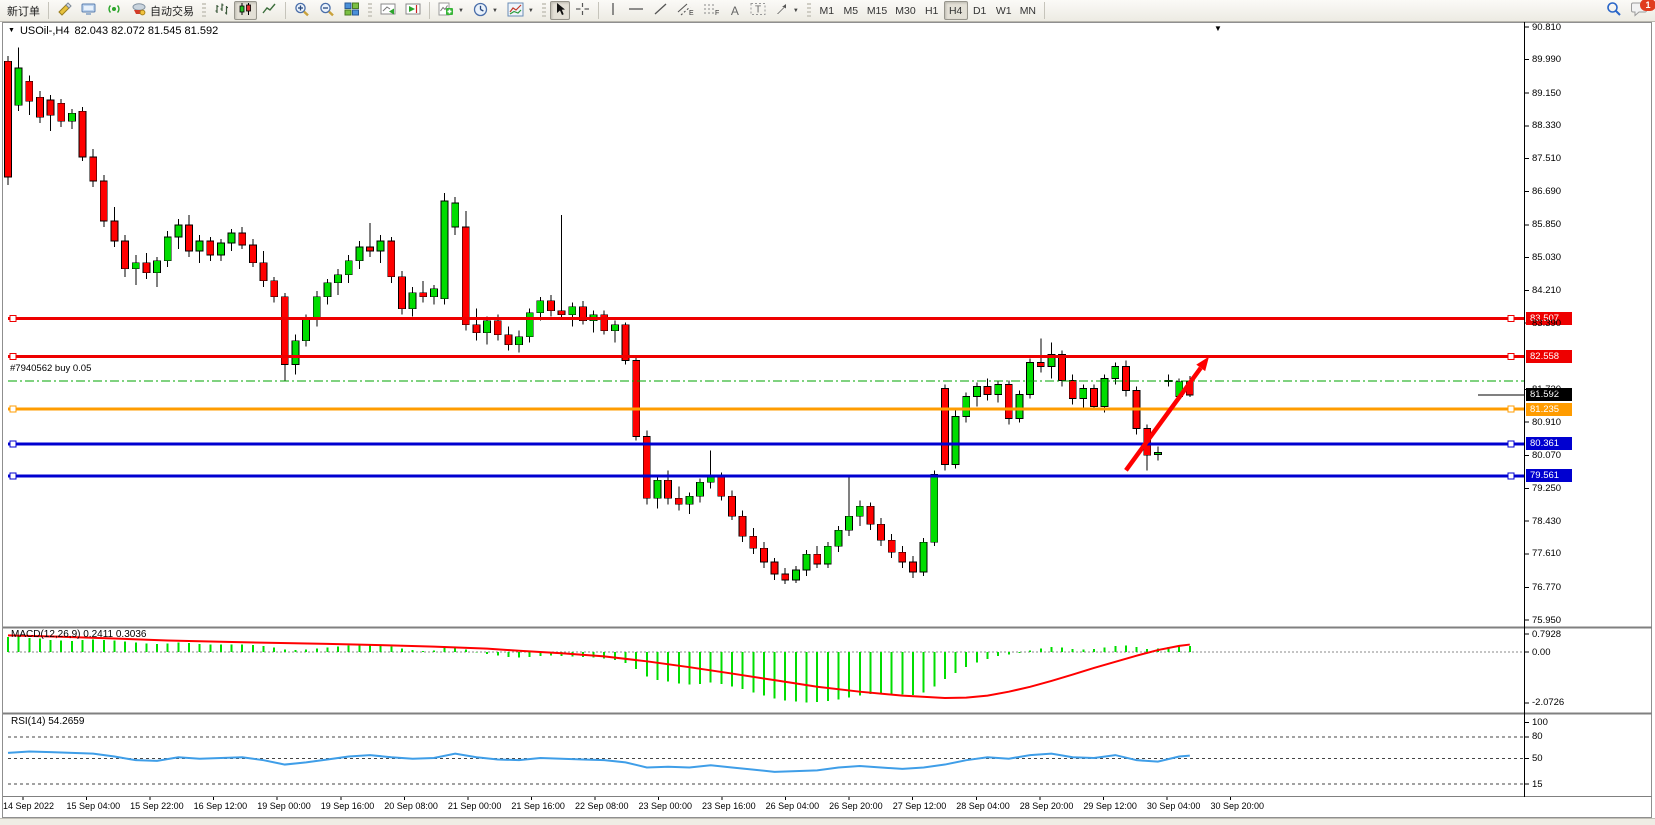 This screenshot has height=825, width=1655. I want to click on bar-chart-button, so click(221, 10).